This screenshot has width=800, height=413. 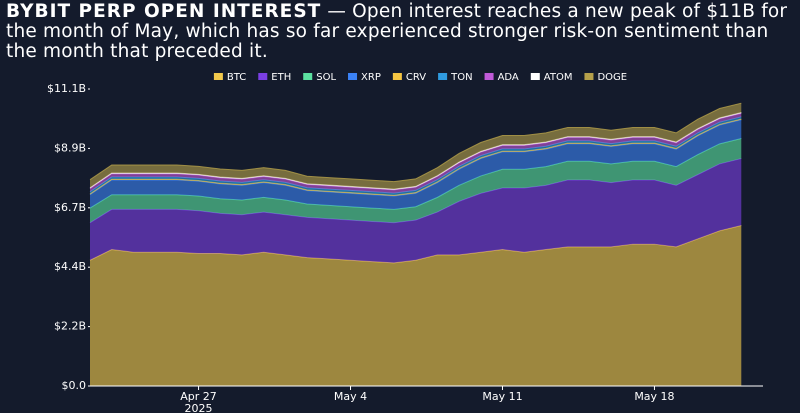 What do you see at coordinates (74, 385) in the screenshot?
I see `y-tick-label: $0.0` at bounding box center [74, 385].